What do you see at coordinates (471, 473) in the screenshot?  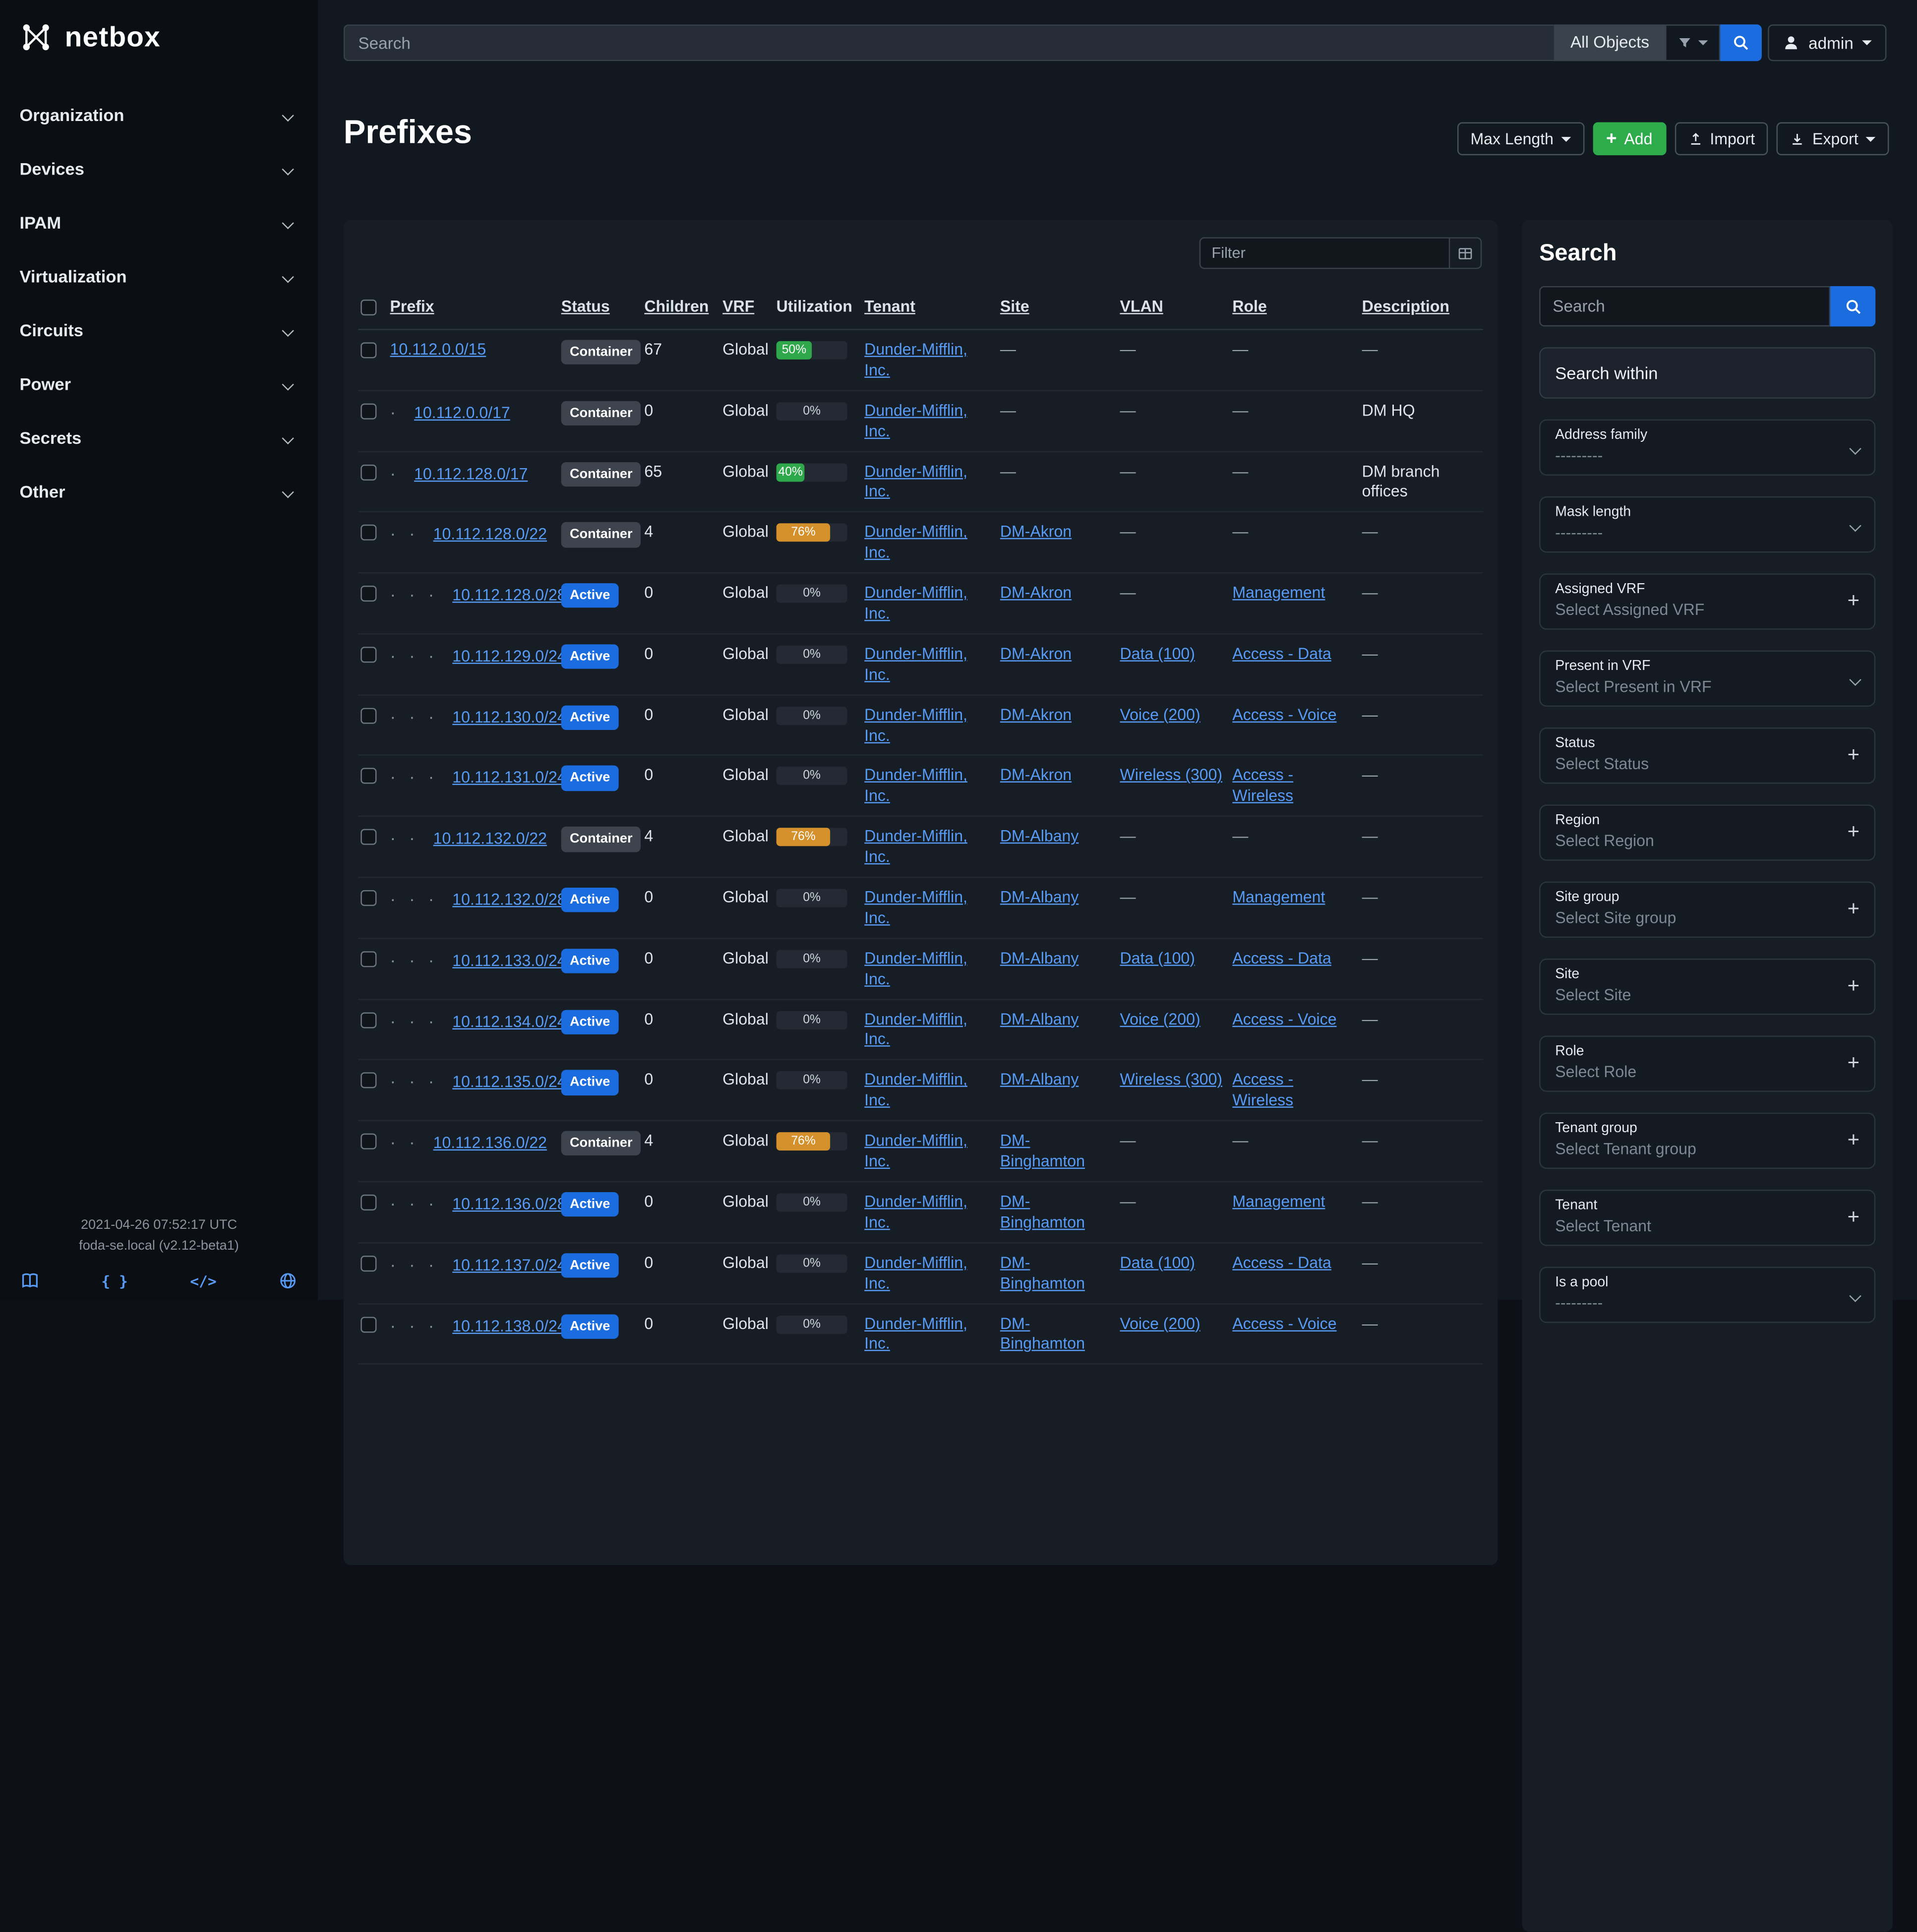 I see `prefix-link: 10.112.128.0/17` at bounding box center [471, 473].